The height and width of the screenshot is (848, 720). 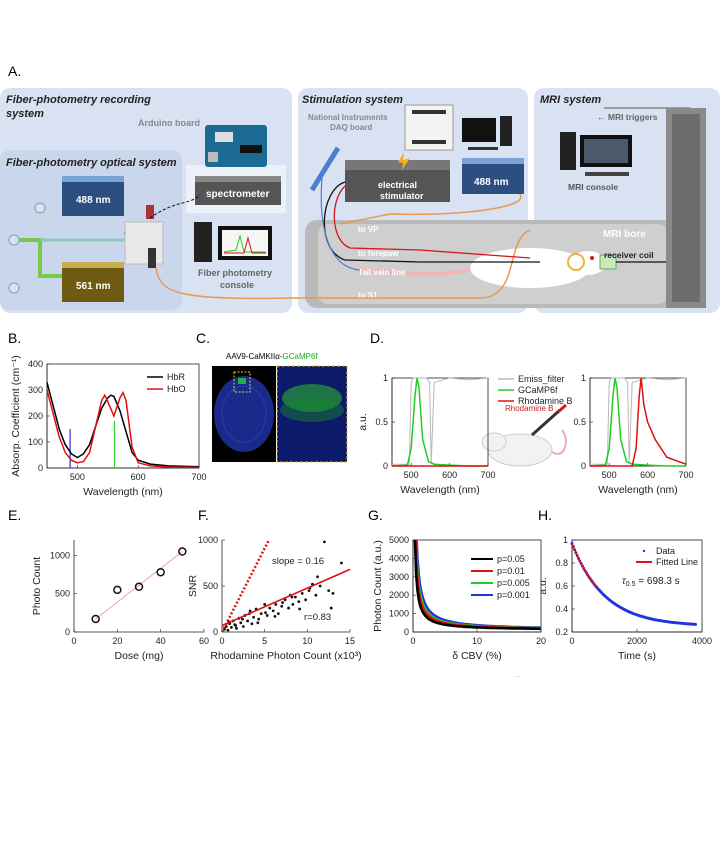 What do you see at coordinates (402, 196) in the screenshot?
I see `stimulator-label-2: stimulator` at bounding box center [402, 196].